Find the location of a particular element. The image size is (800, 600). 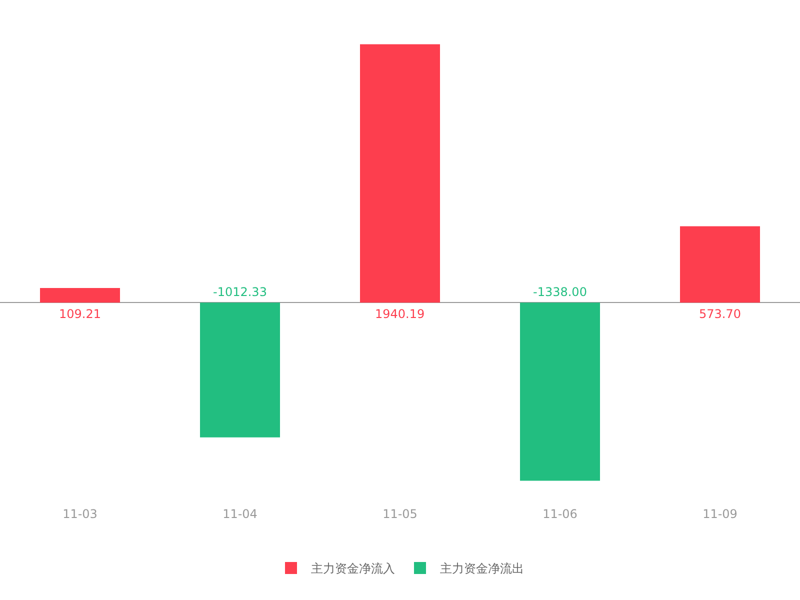

x-tick-label: 11-09 is located at coordinates (720, 514).